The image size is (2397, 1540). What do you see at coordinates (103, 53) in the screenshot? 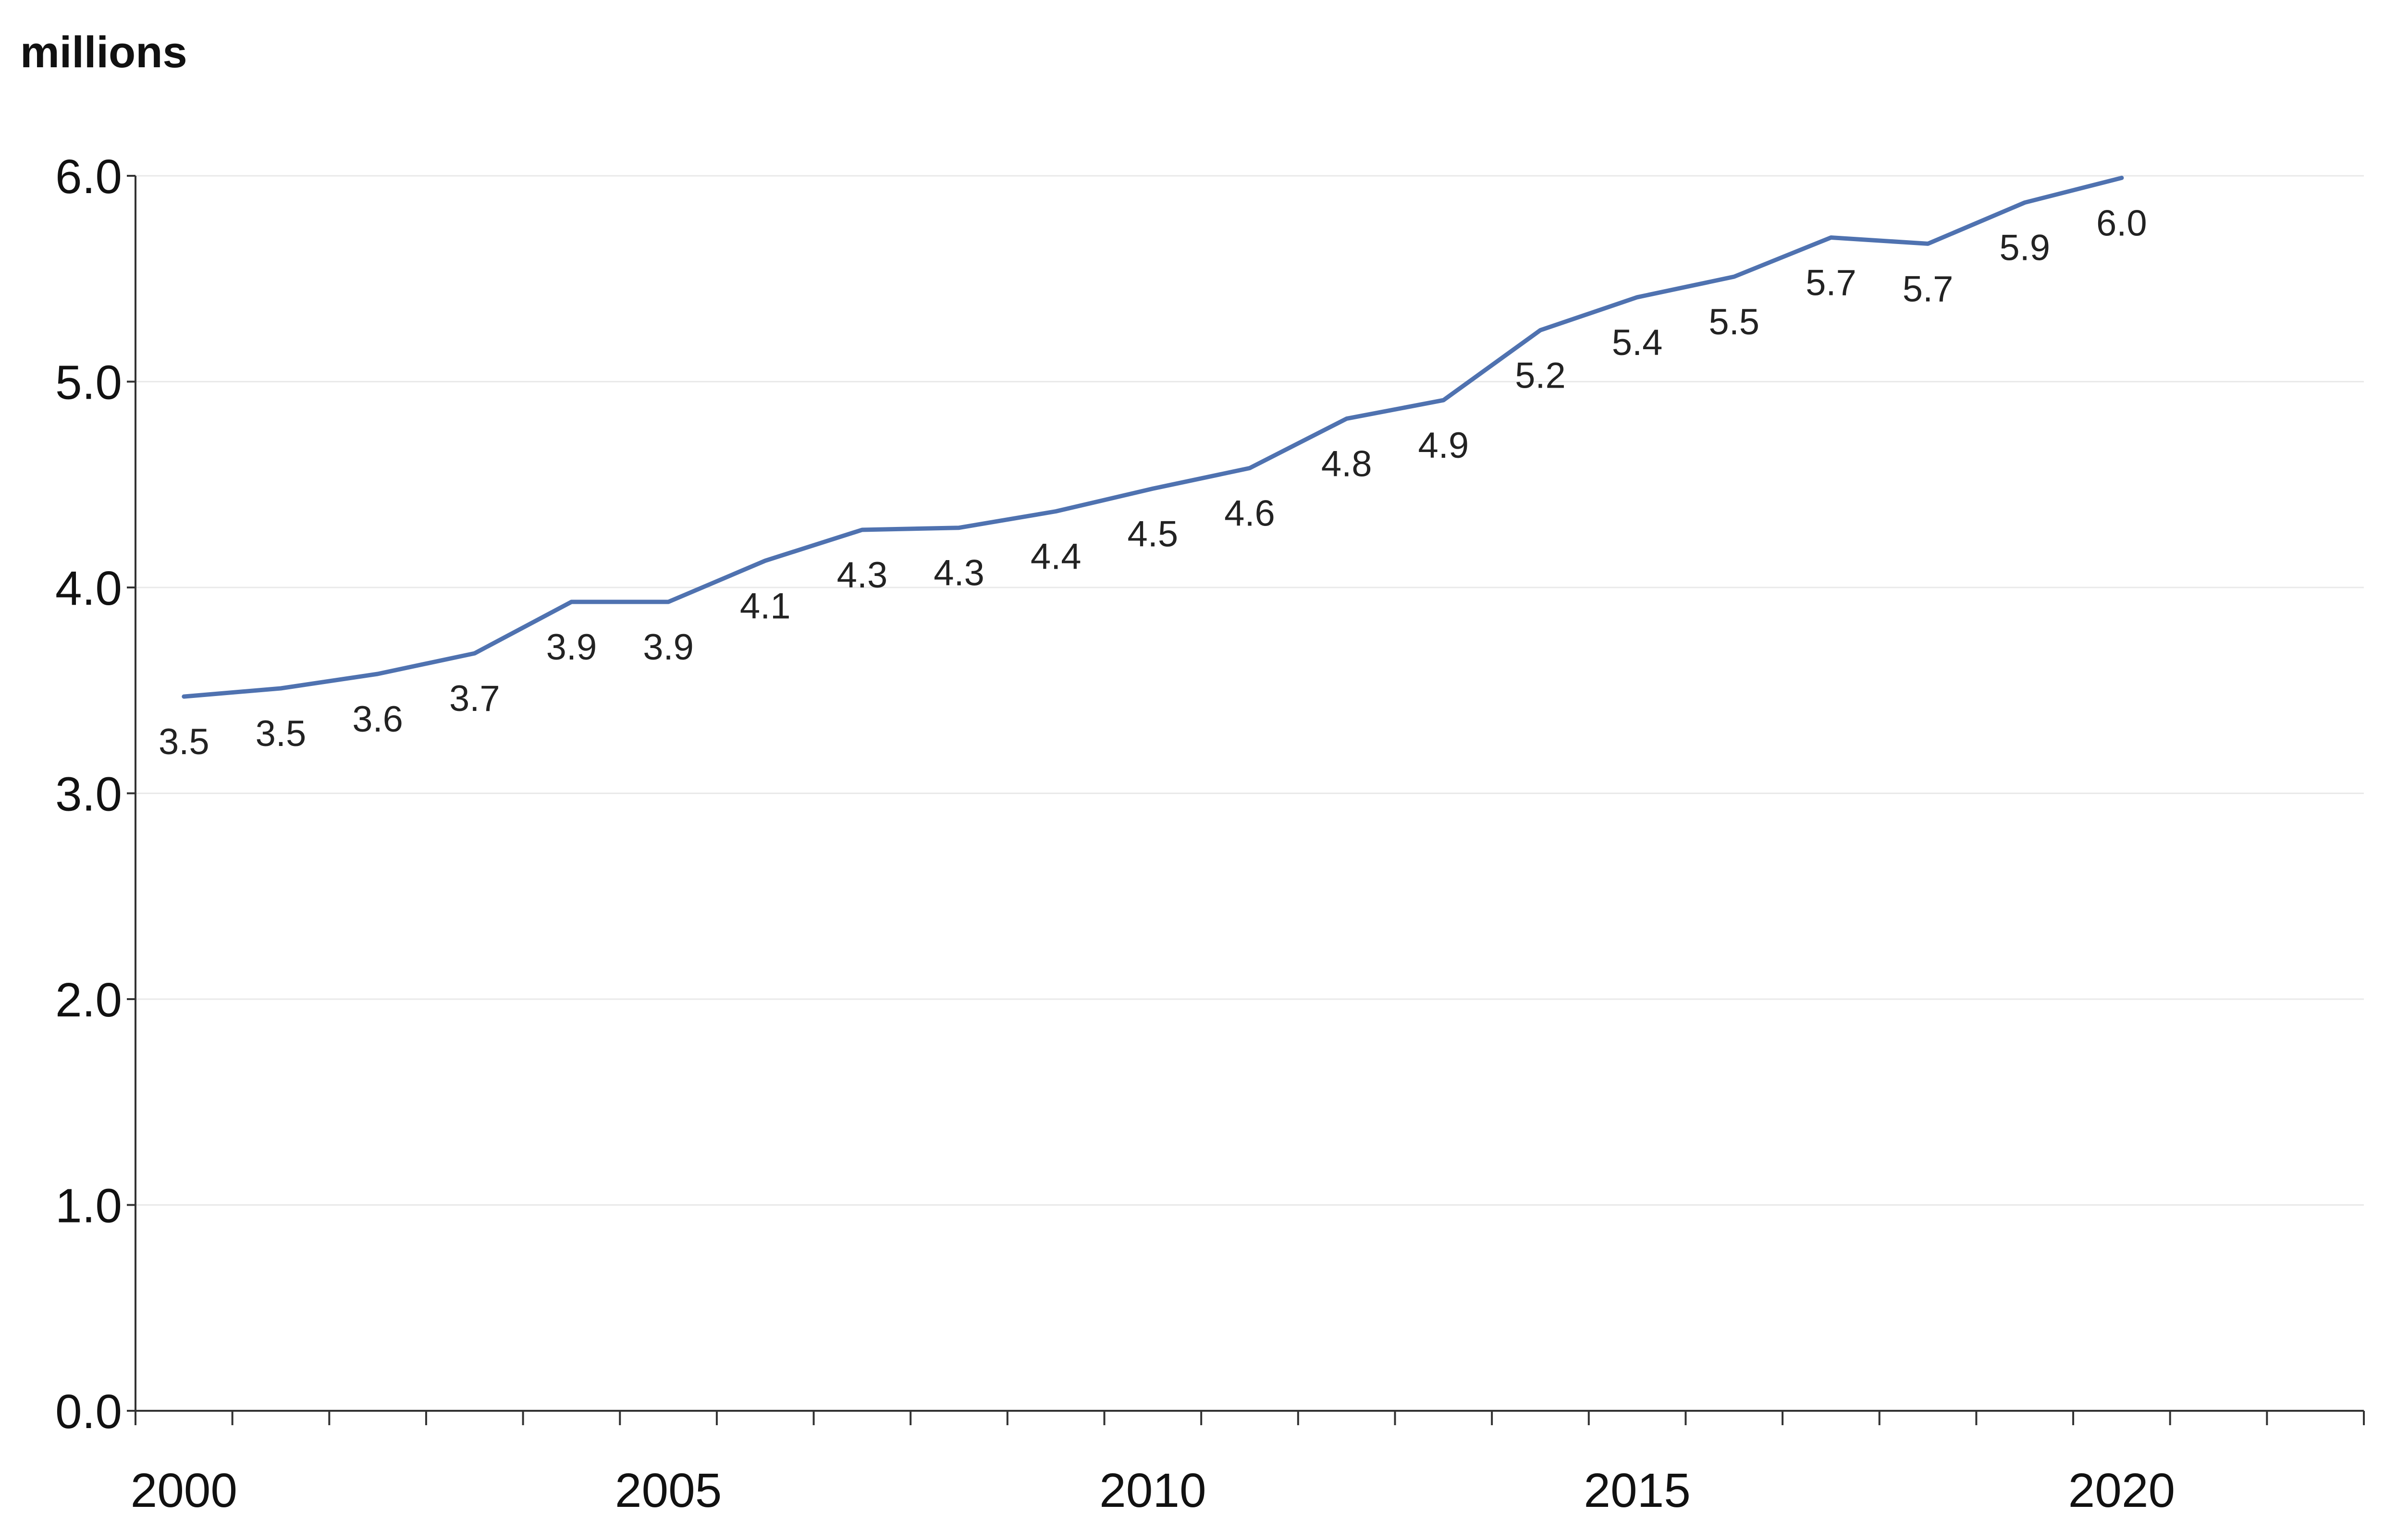
I see `y-axis-unit-label: millions` at bounding box center [103, 53].